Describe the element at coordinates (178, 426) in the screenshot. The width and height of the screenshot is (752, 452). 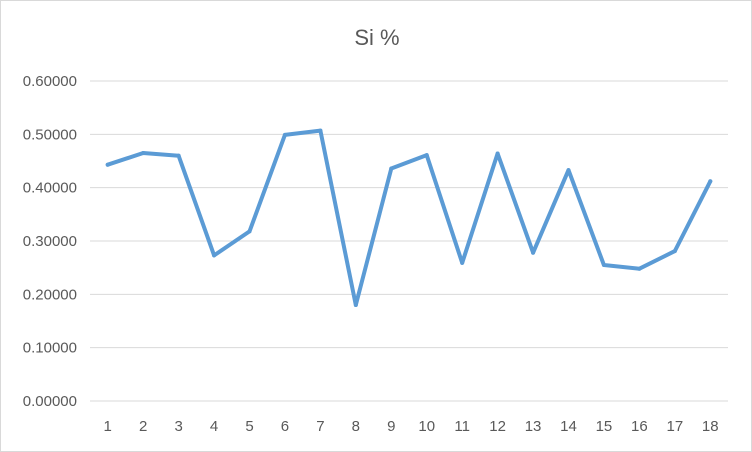
I see `x-tick-label: 3` at that location.